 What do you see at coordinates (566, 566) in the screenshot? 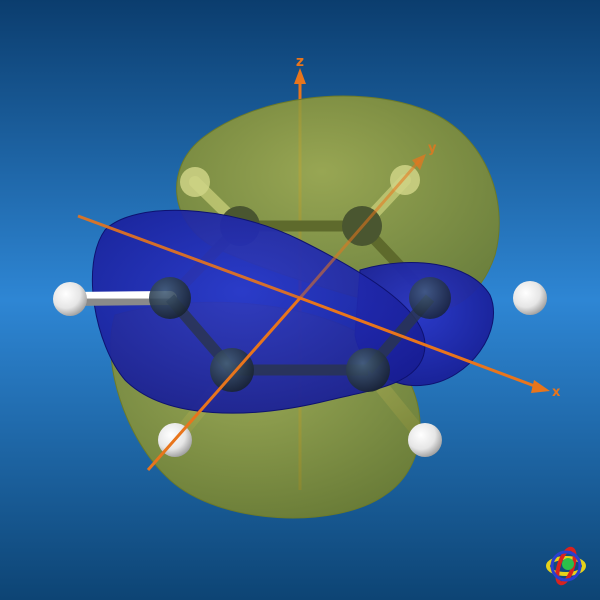
I see `orientation-gizmo` at bounding box center [566, 566].